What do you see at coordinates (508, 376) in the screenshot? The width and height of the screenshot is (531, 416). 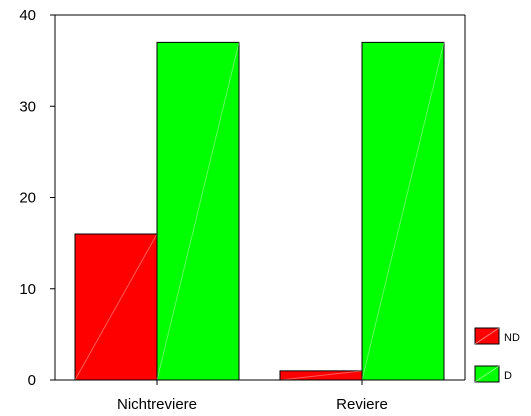 I see `legend-label-d: D` at bounding box center [508, 376].